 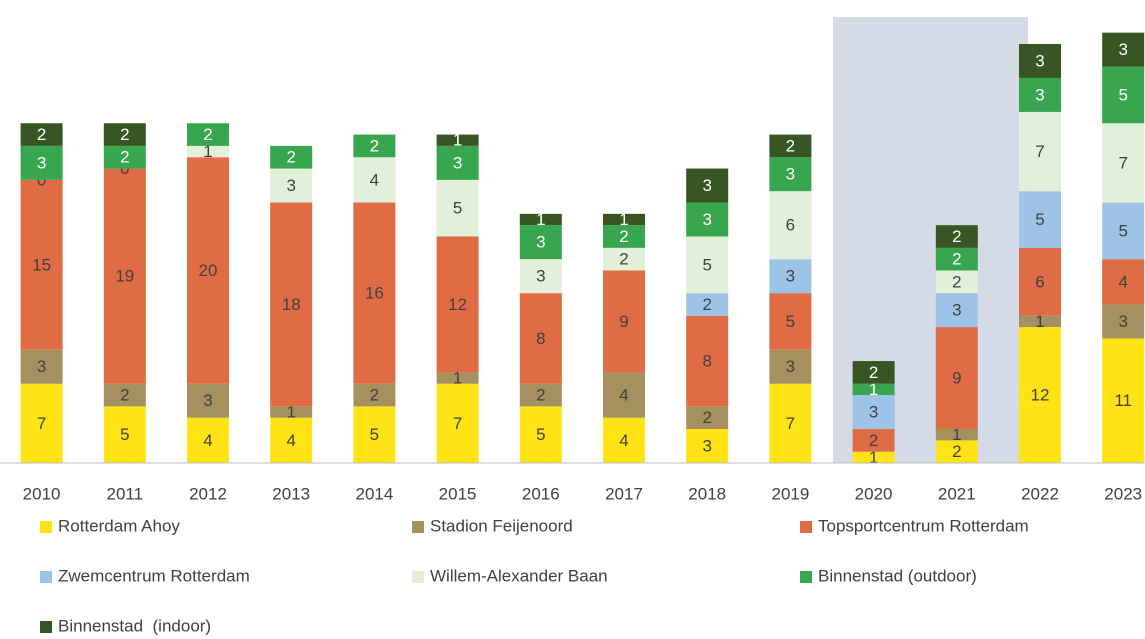 I want to click on x-tick-label: 2021, so click(x=957, y=493).